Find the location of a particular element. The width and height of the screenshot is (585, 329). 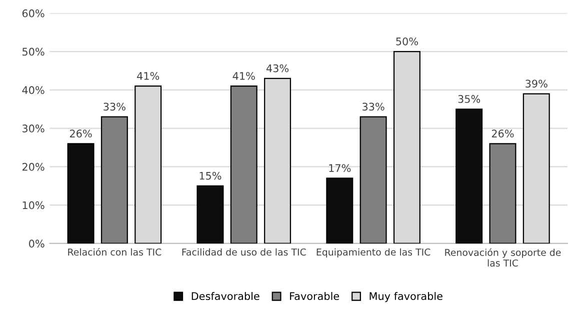

data-label: 39% is located at coordinates (537, 84).